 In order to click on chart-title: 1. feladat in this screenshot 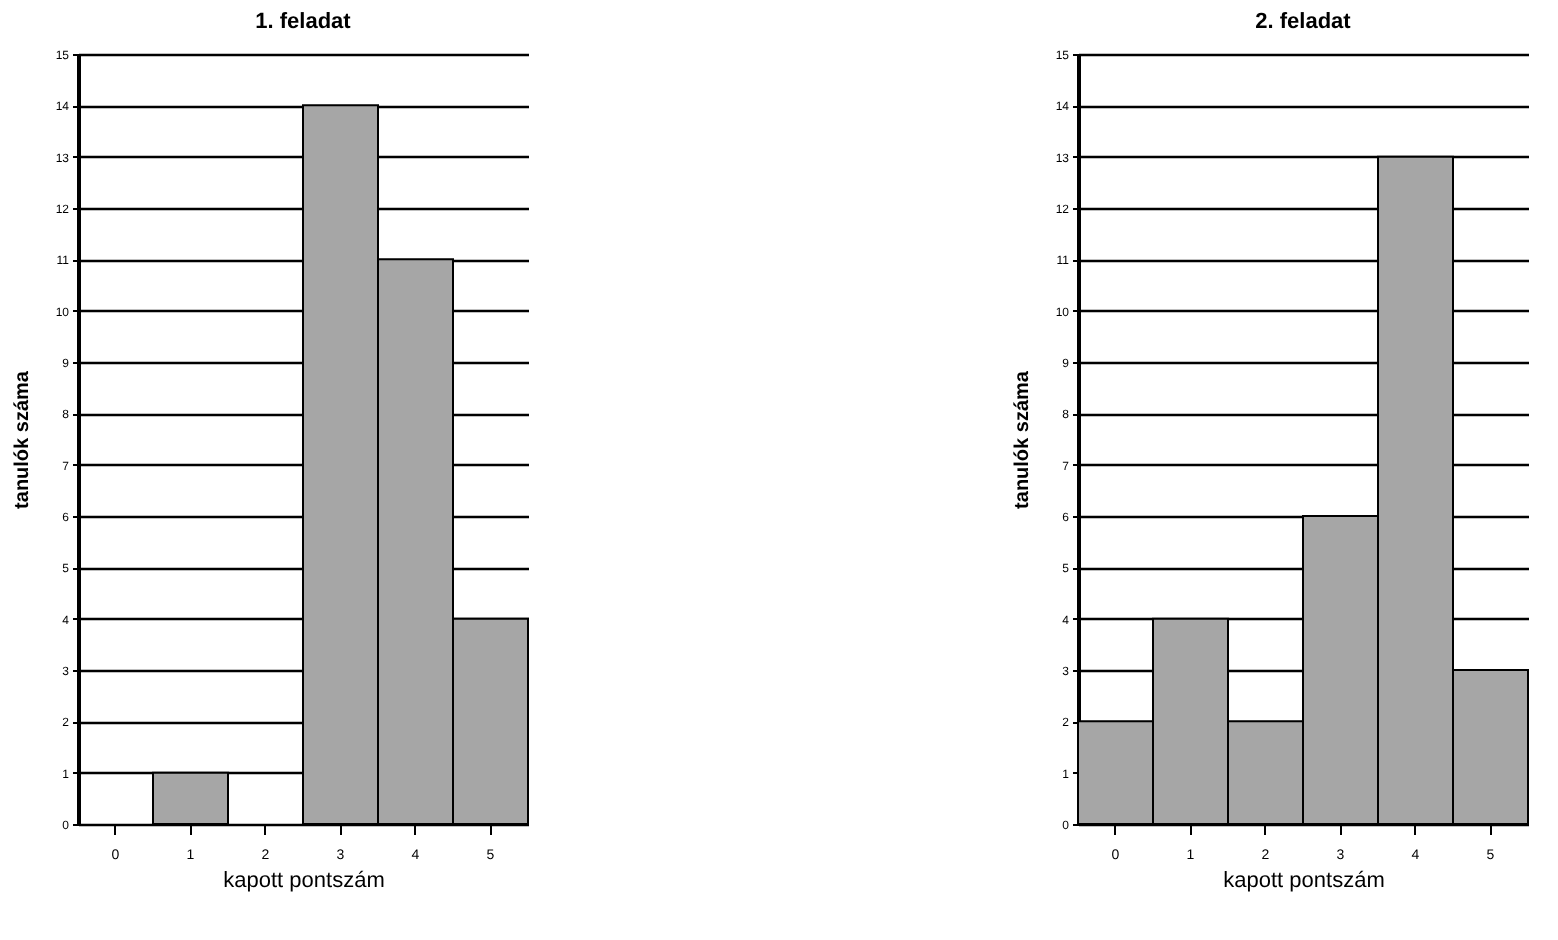, I will do `click(303, 22)`.